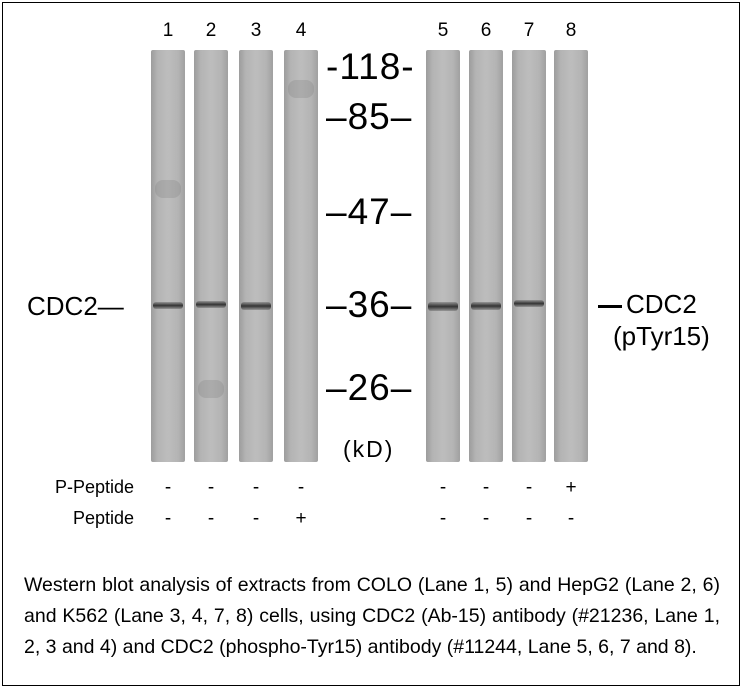 The height and width of the screenshot is (690, 744). What do you see at coordinates (571, 30) in the screenshot?
I see `lane-number-8: 8` at bounding box center [571, 30].